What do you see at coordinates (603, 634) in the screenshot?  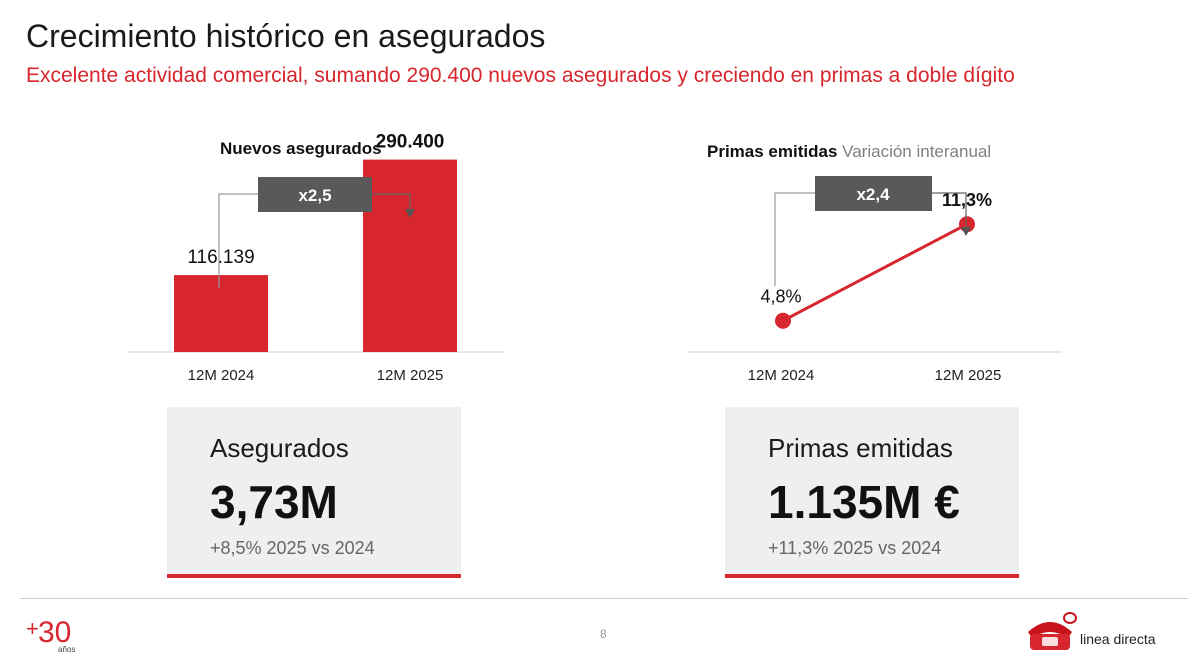 I see `page-number: 8` at bounding box center [603, 634].